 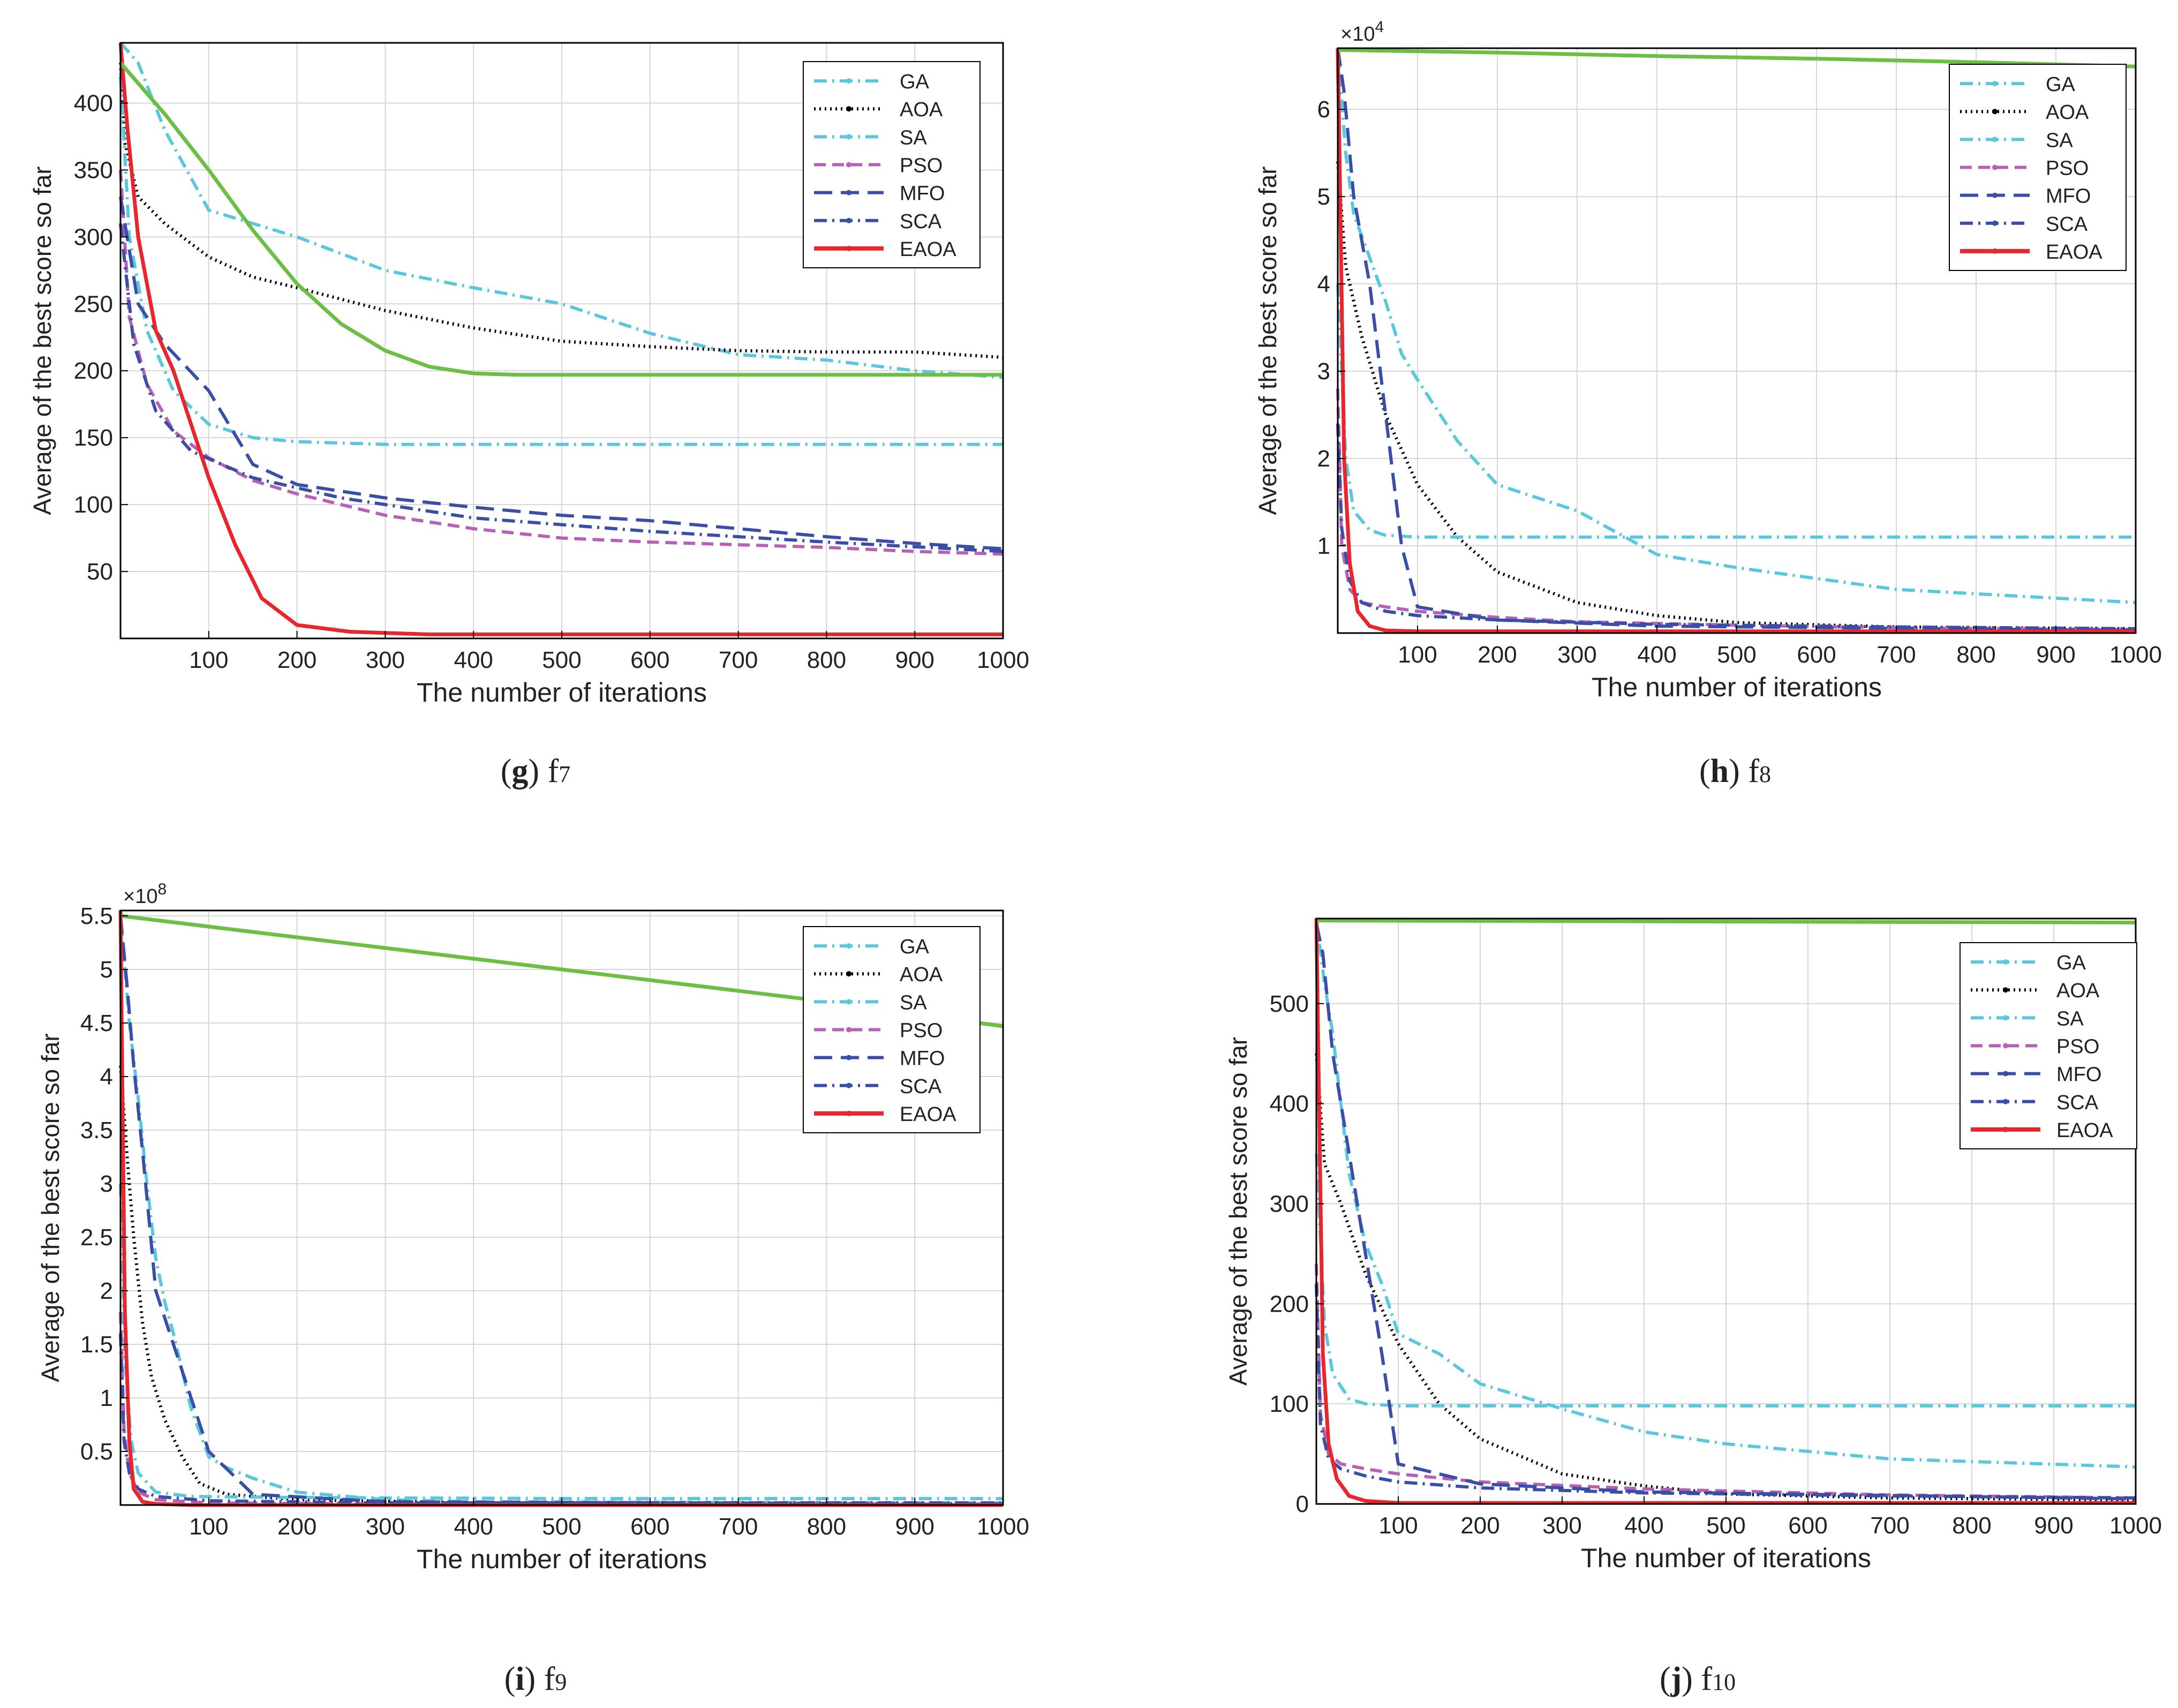 What do you see at coordinates (1736, 341) in the screenshot?
I see `series-line-eaoa` at bounding box center [1736, 341].